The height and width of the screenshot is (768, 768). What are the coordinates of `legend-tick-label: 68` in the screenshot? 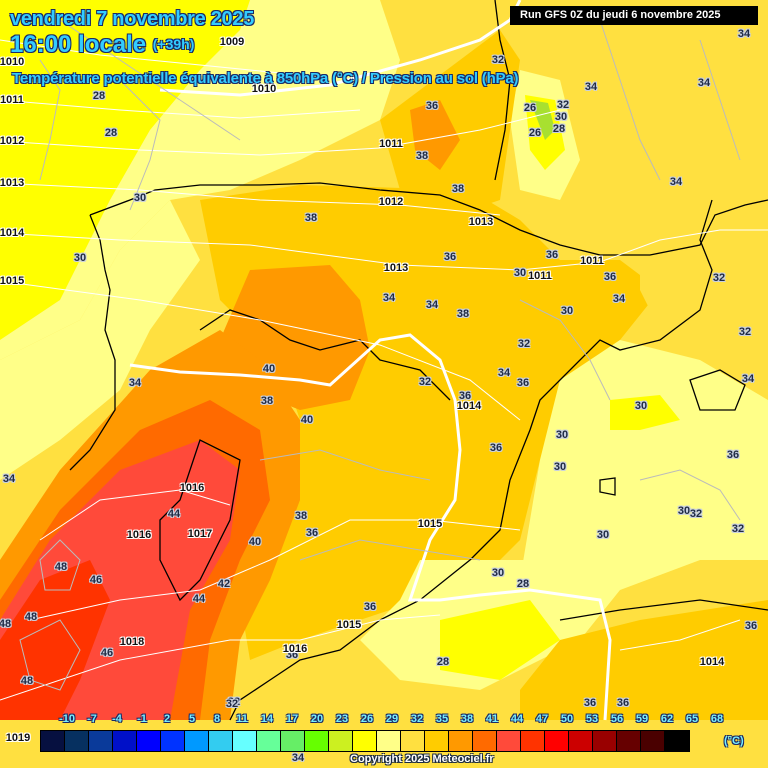 It's located at (717, 719).